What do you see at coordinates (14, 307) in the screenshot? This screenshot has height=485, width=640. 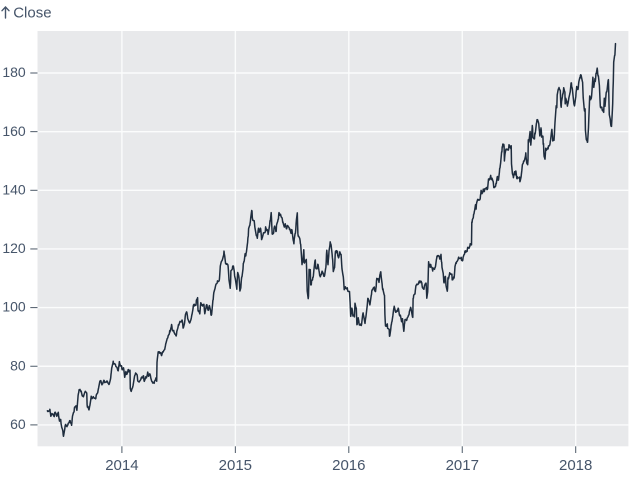 I see `svg-text: 100` at bounding box center [14, 307].